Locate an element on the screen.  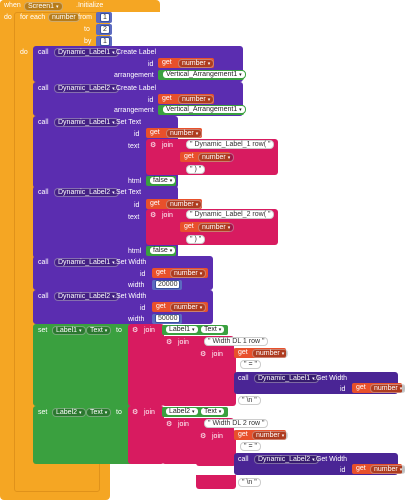
event-do-label: do is located at coordinates (8, 17).